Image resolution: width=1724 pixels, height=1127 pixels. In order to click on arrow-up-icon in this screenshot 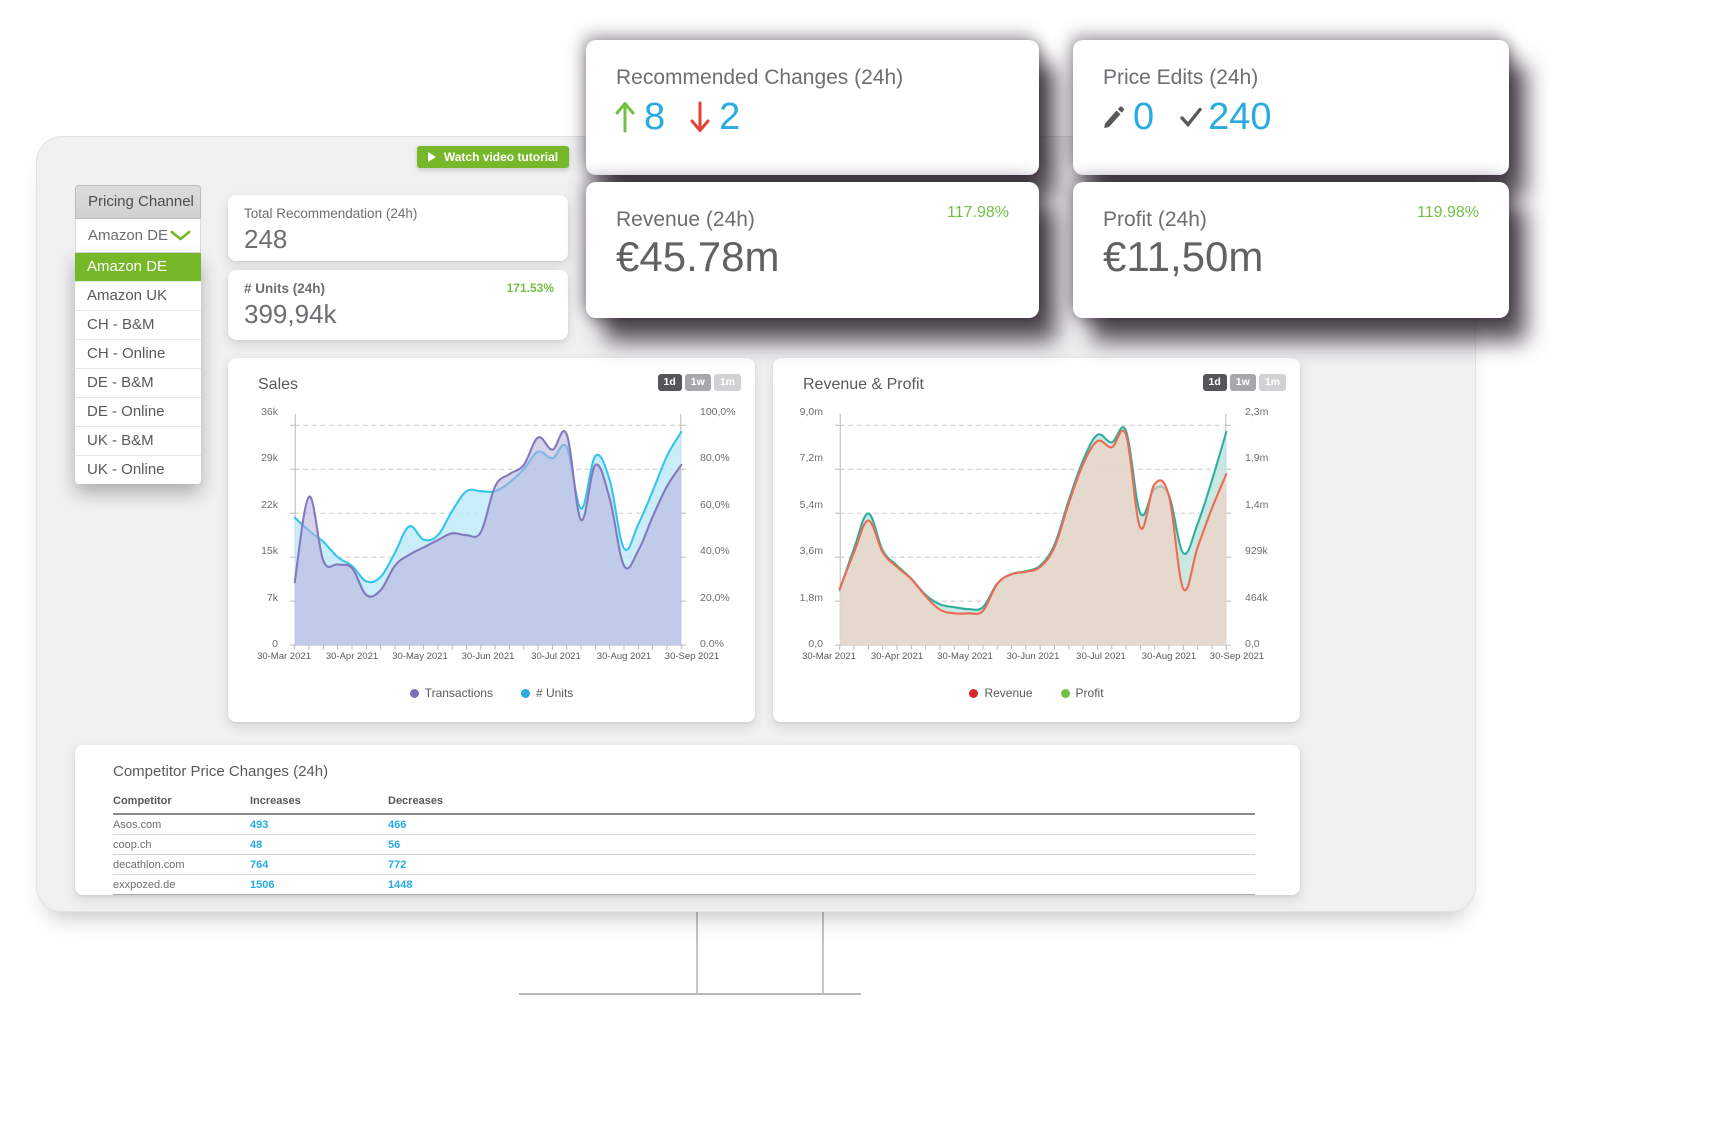, I will do `click(625, 117)`.